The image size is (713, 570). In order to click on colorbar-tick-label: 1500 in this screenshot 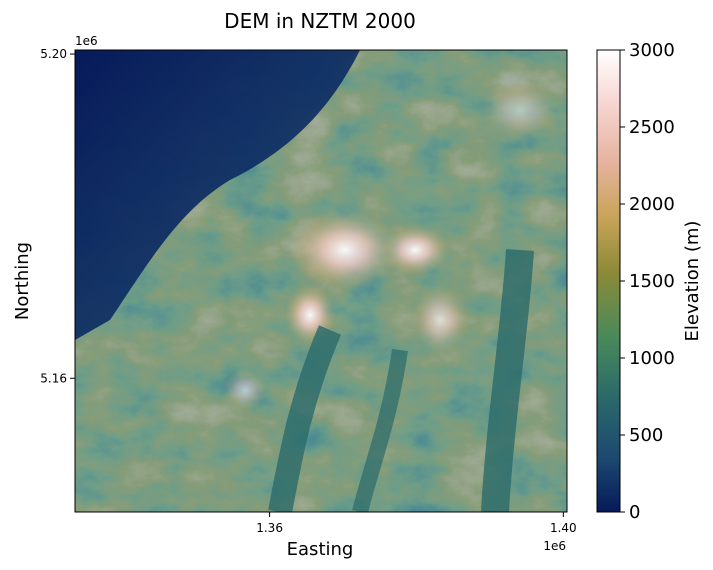, I will do `click(652, 281)`.